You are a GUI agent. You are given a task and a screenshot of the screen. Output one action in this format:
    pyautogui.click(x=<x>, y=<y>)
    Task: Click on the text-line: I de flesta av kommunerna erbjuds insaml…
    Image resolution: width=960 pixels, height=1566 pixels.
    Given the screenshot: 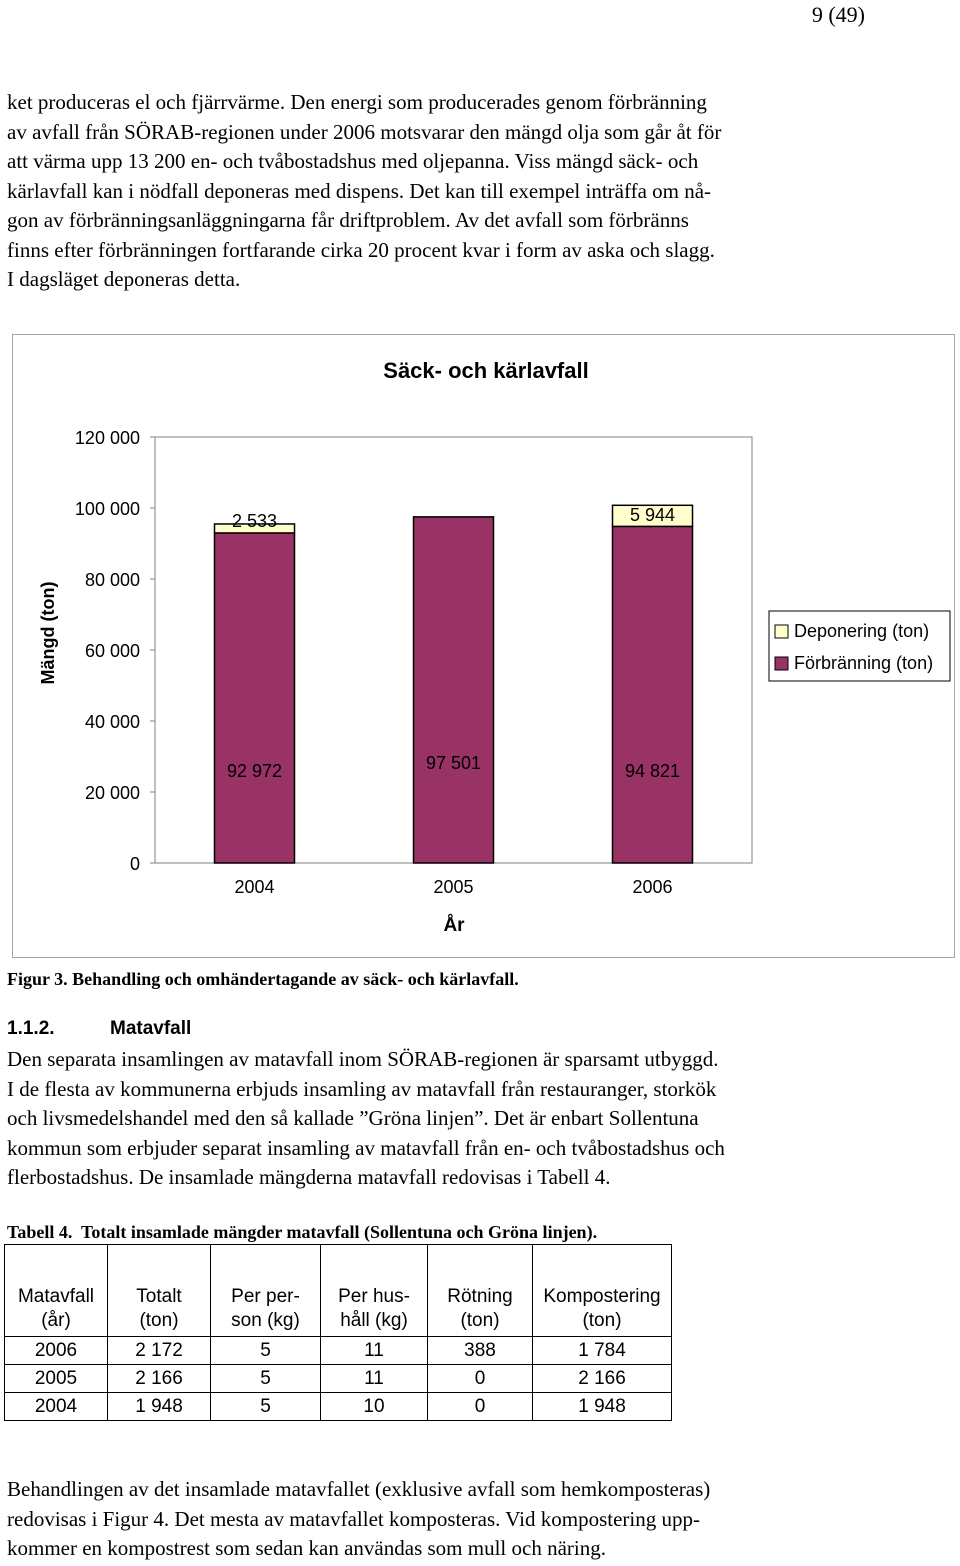 What is the action you would take?
    pyautogui.click(x=362, y=1088)
    